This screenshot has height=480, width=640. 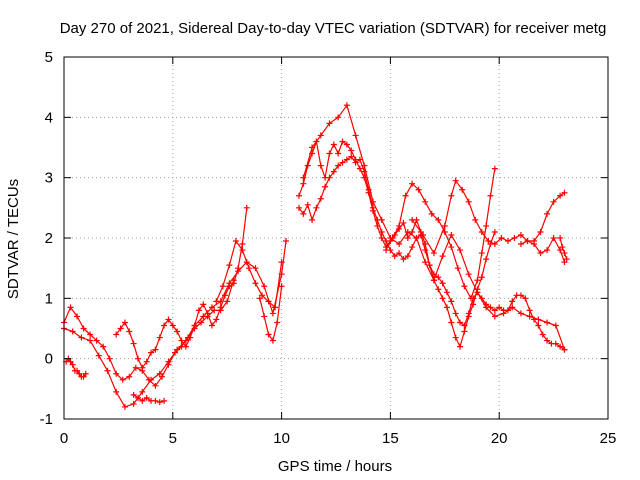 What do you see at coordinates (49, 57) in the screenshot?
I see `y-tick-label: 5` at bounding box center [49, 57].